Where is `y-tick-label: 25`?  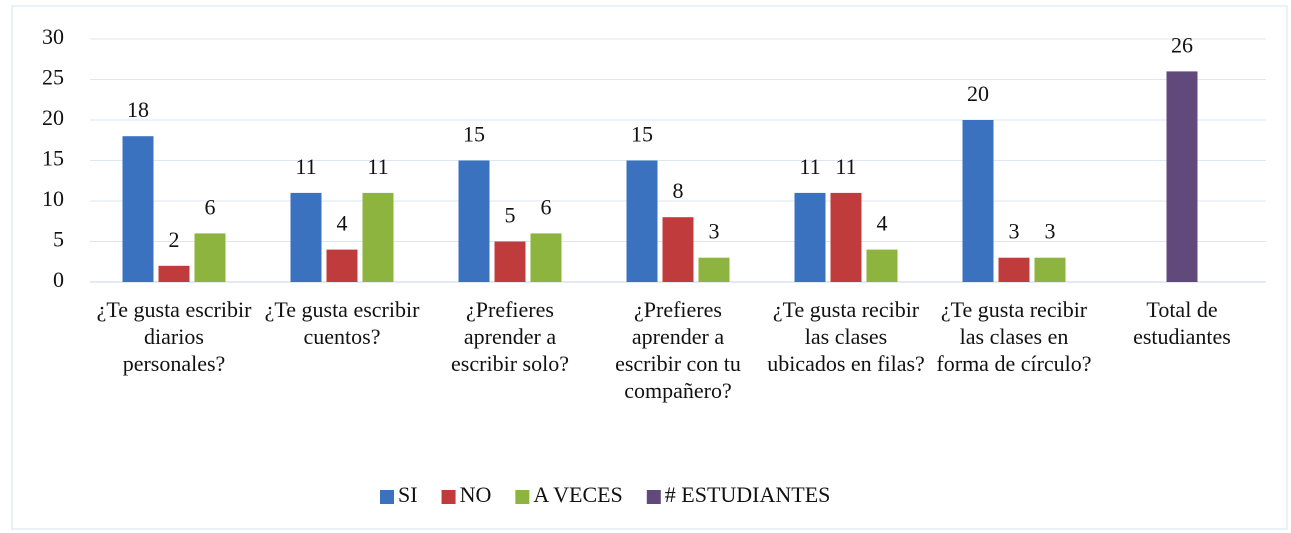
y-tick-label: 25 is located at coordinates (53, 77).